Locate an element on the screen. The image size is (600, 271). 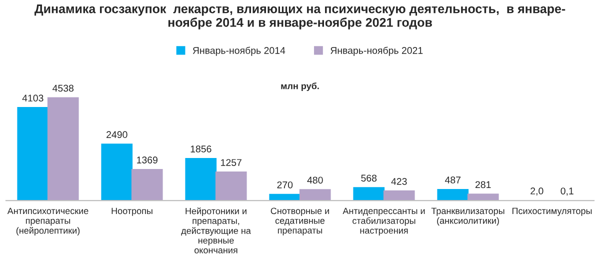
data-label: 568 is located at coordinates (369, 178).